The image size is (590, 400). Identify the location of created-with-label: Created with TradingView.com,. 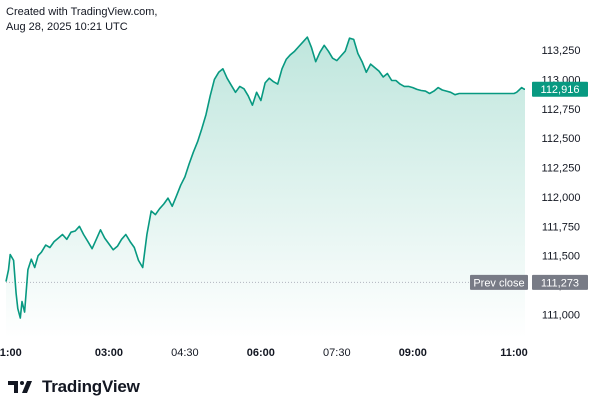
(82, 12).